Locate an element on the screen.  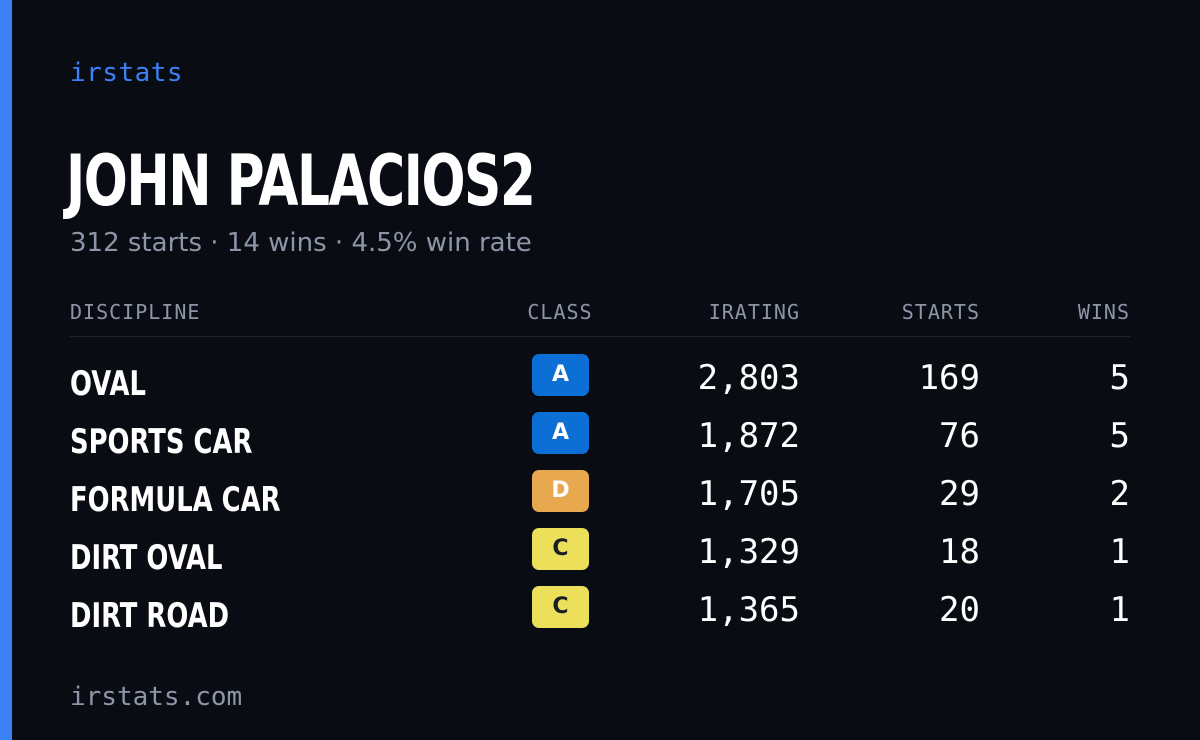
header-class: CLASS is located at coordinates (560, 312).